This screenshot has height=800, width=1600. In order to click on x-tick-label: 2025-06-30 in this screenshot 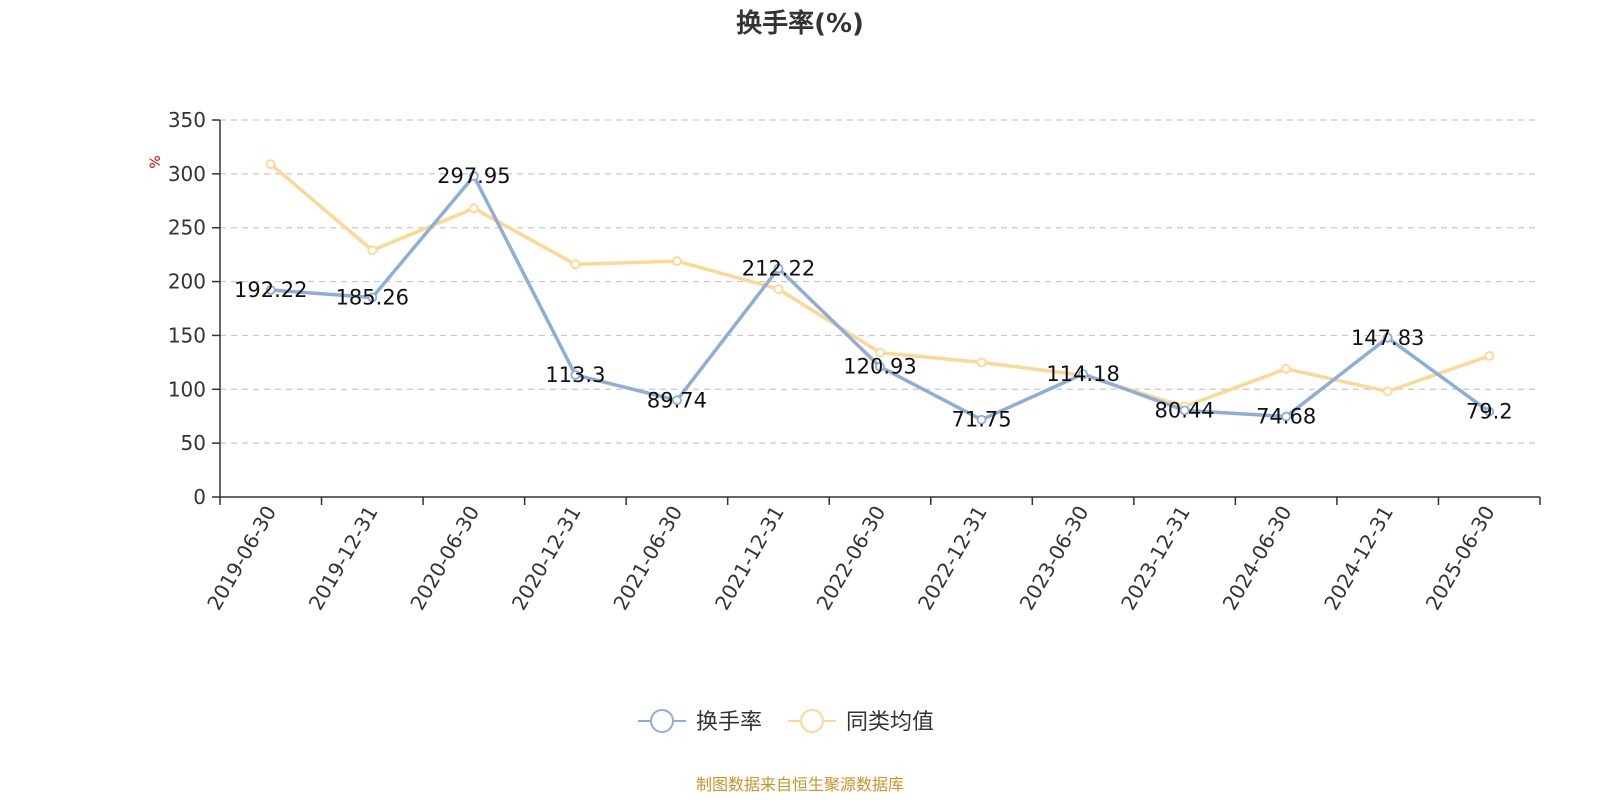, I will do `click(1460, 558)`.